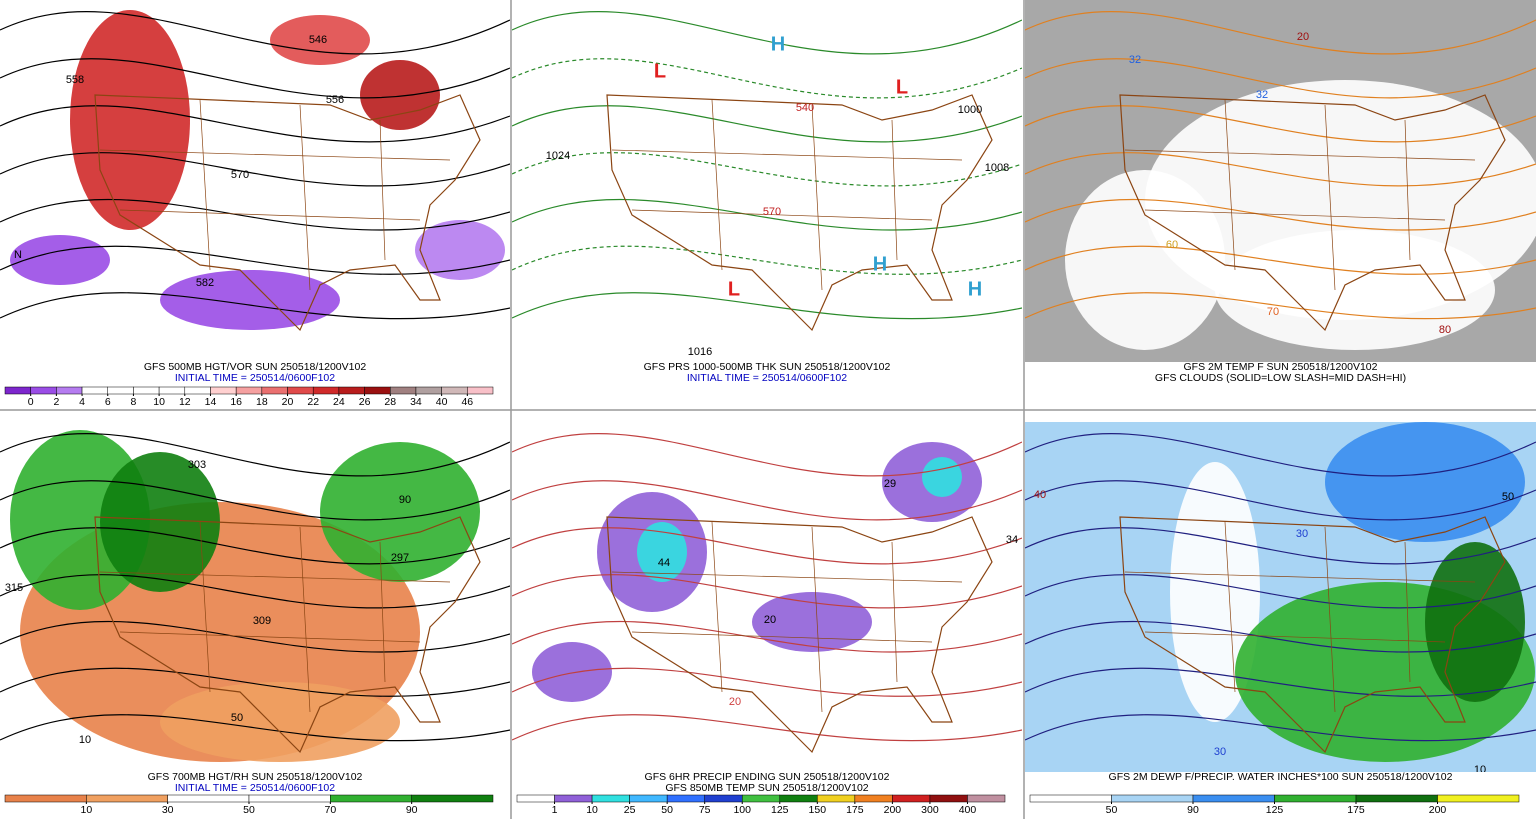 Image resolution: width=1536 pixels, height=819 pixels. Describe the element at coordinates (18, 255) in the screenshot. I see `map-label: N` at that location.